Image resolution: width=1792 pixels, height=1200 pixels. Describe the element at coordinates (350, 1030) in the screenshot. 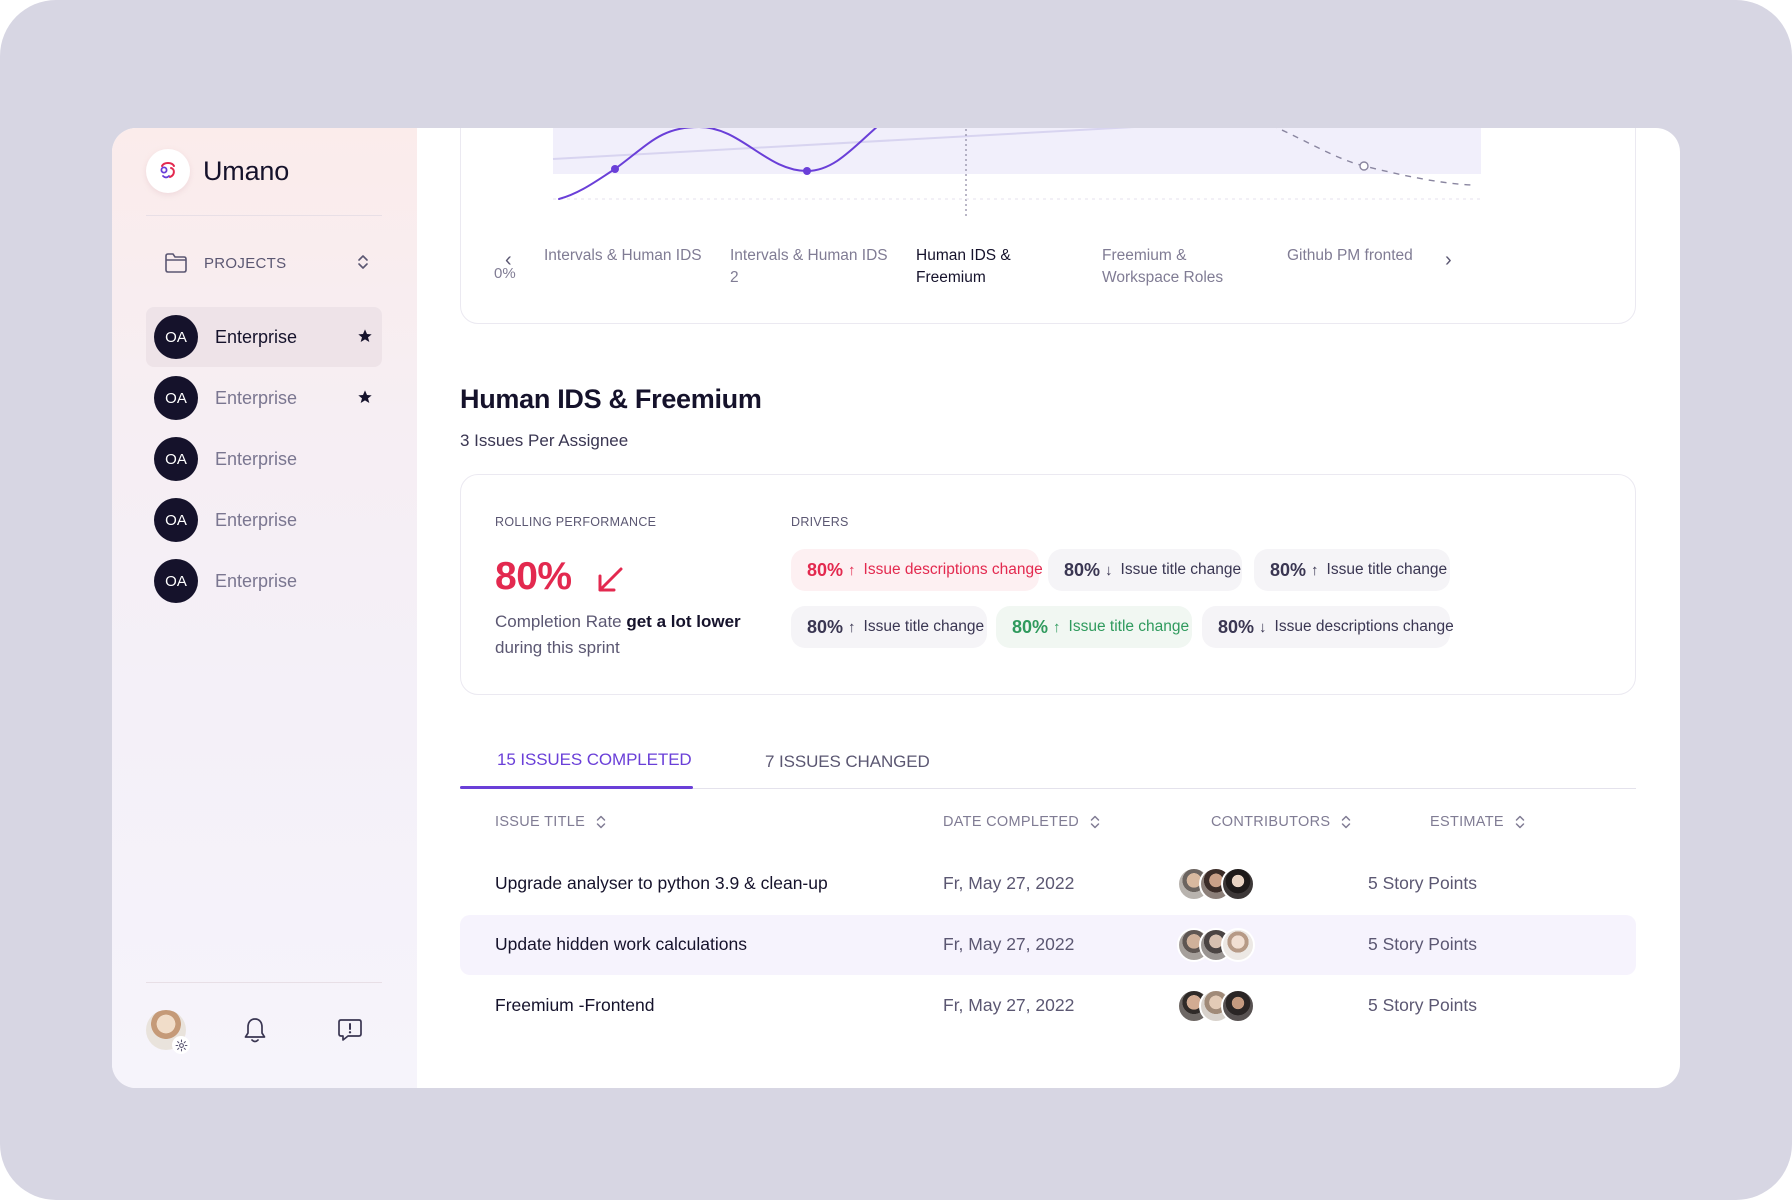

I see `feedback-icon` at that location.